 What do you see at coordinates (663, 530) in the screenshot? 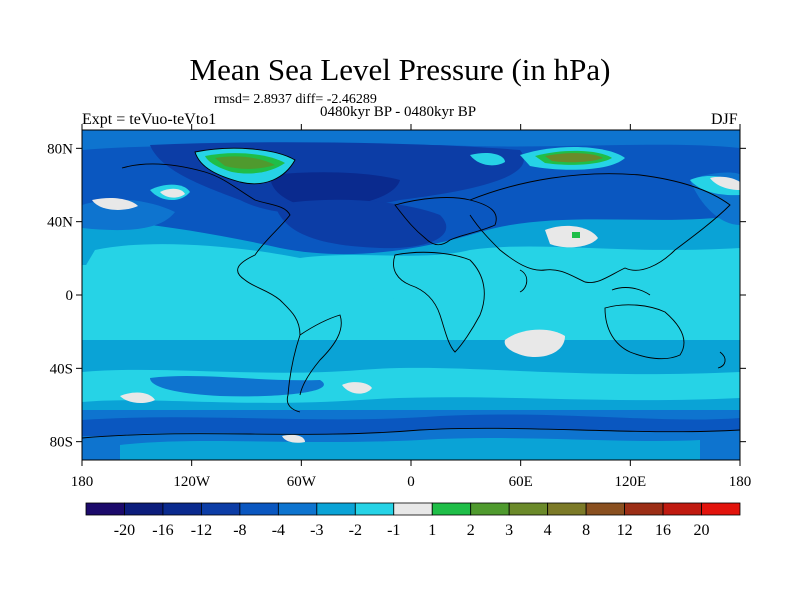
I see `colorbar-label: 16` at bounding box center [663, 530].